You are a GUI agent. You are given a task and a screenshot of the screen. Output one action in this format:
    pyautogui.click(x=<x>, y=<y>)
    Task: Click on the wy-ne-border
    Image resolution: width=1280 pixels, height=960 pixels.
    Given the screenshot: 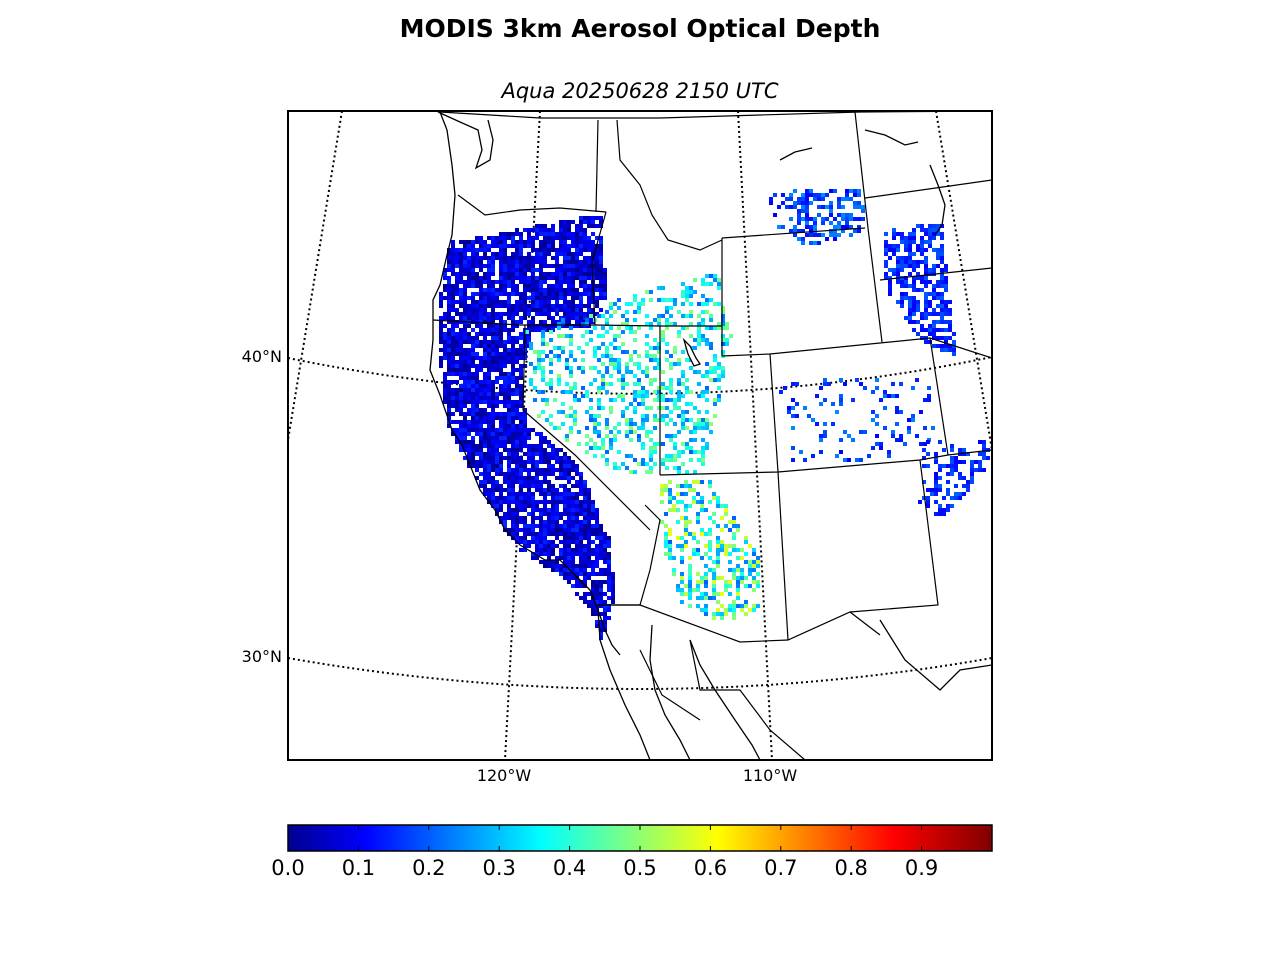 What is the action you would take?
    pyautogui.click(x=875, y=285)
    